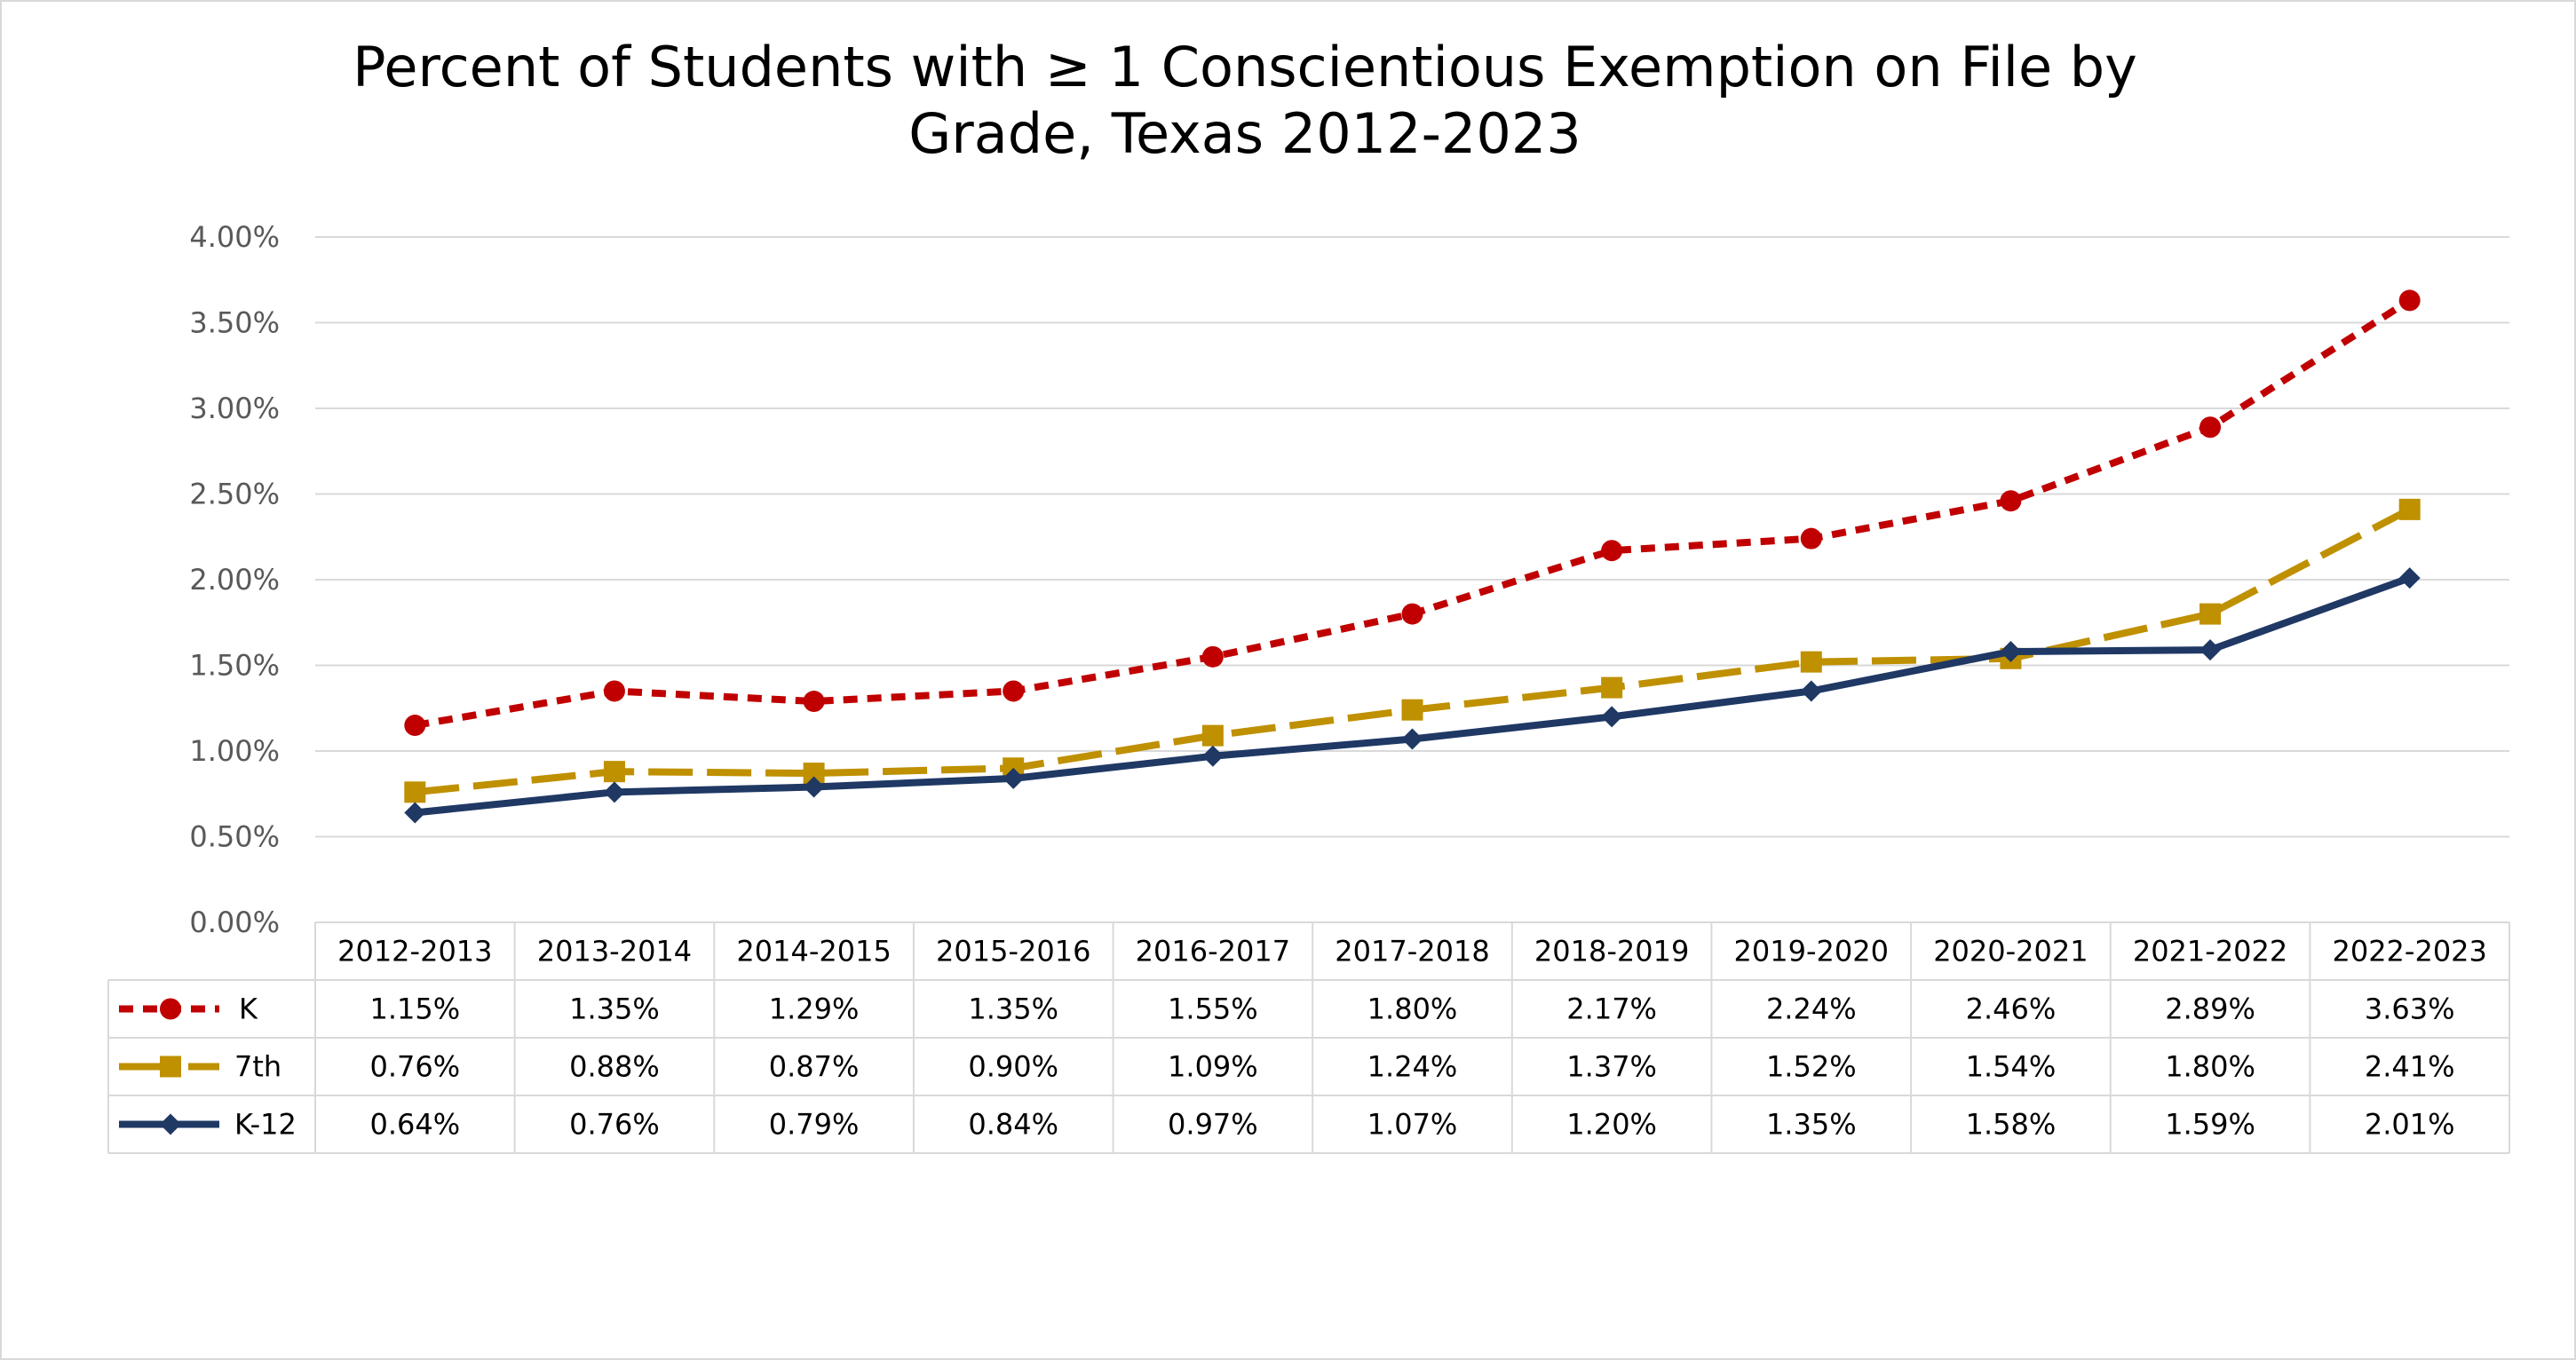 Image resolution: width=2576 pixels, height=1360 pixels. What do you see at coordinates (2012, 1125) in the screenshot?
I see `data-table-cell: 1.58%` at bounding box center [2012, 1125].